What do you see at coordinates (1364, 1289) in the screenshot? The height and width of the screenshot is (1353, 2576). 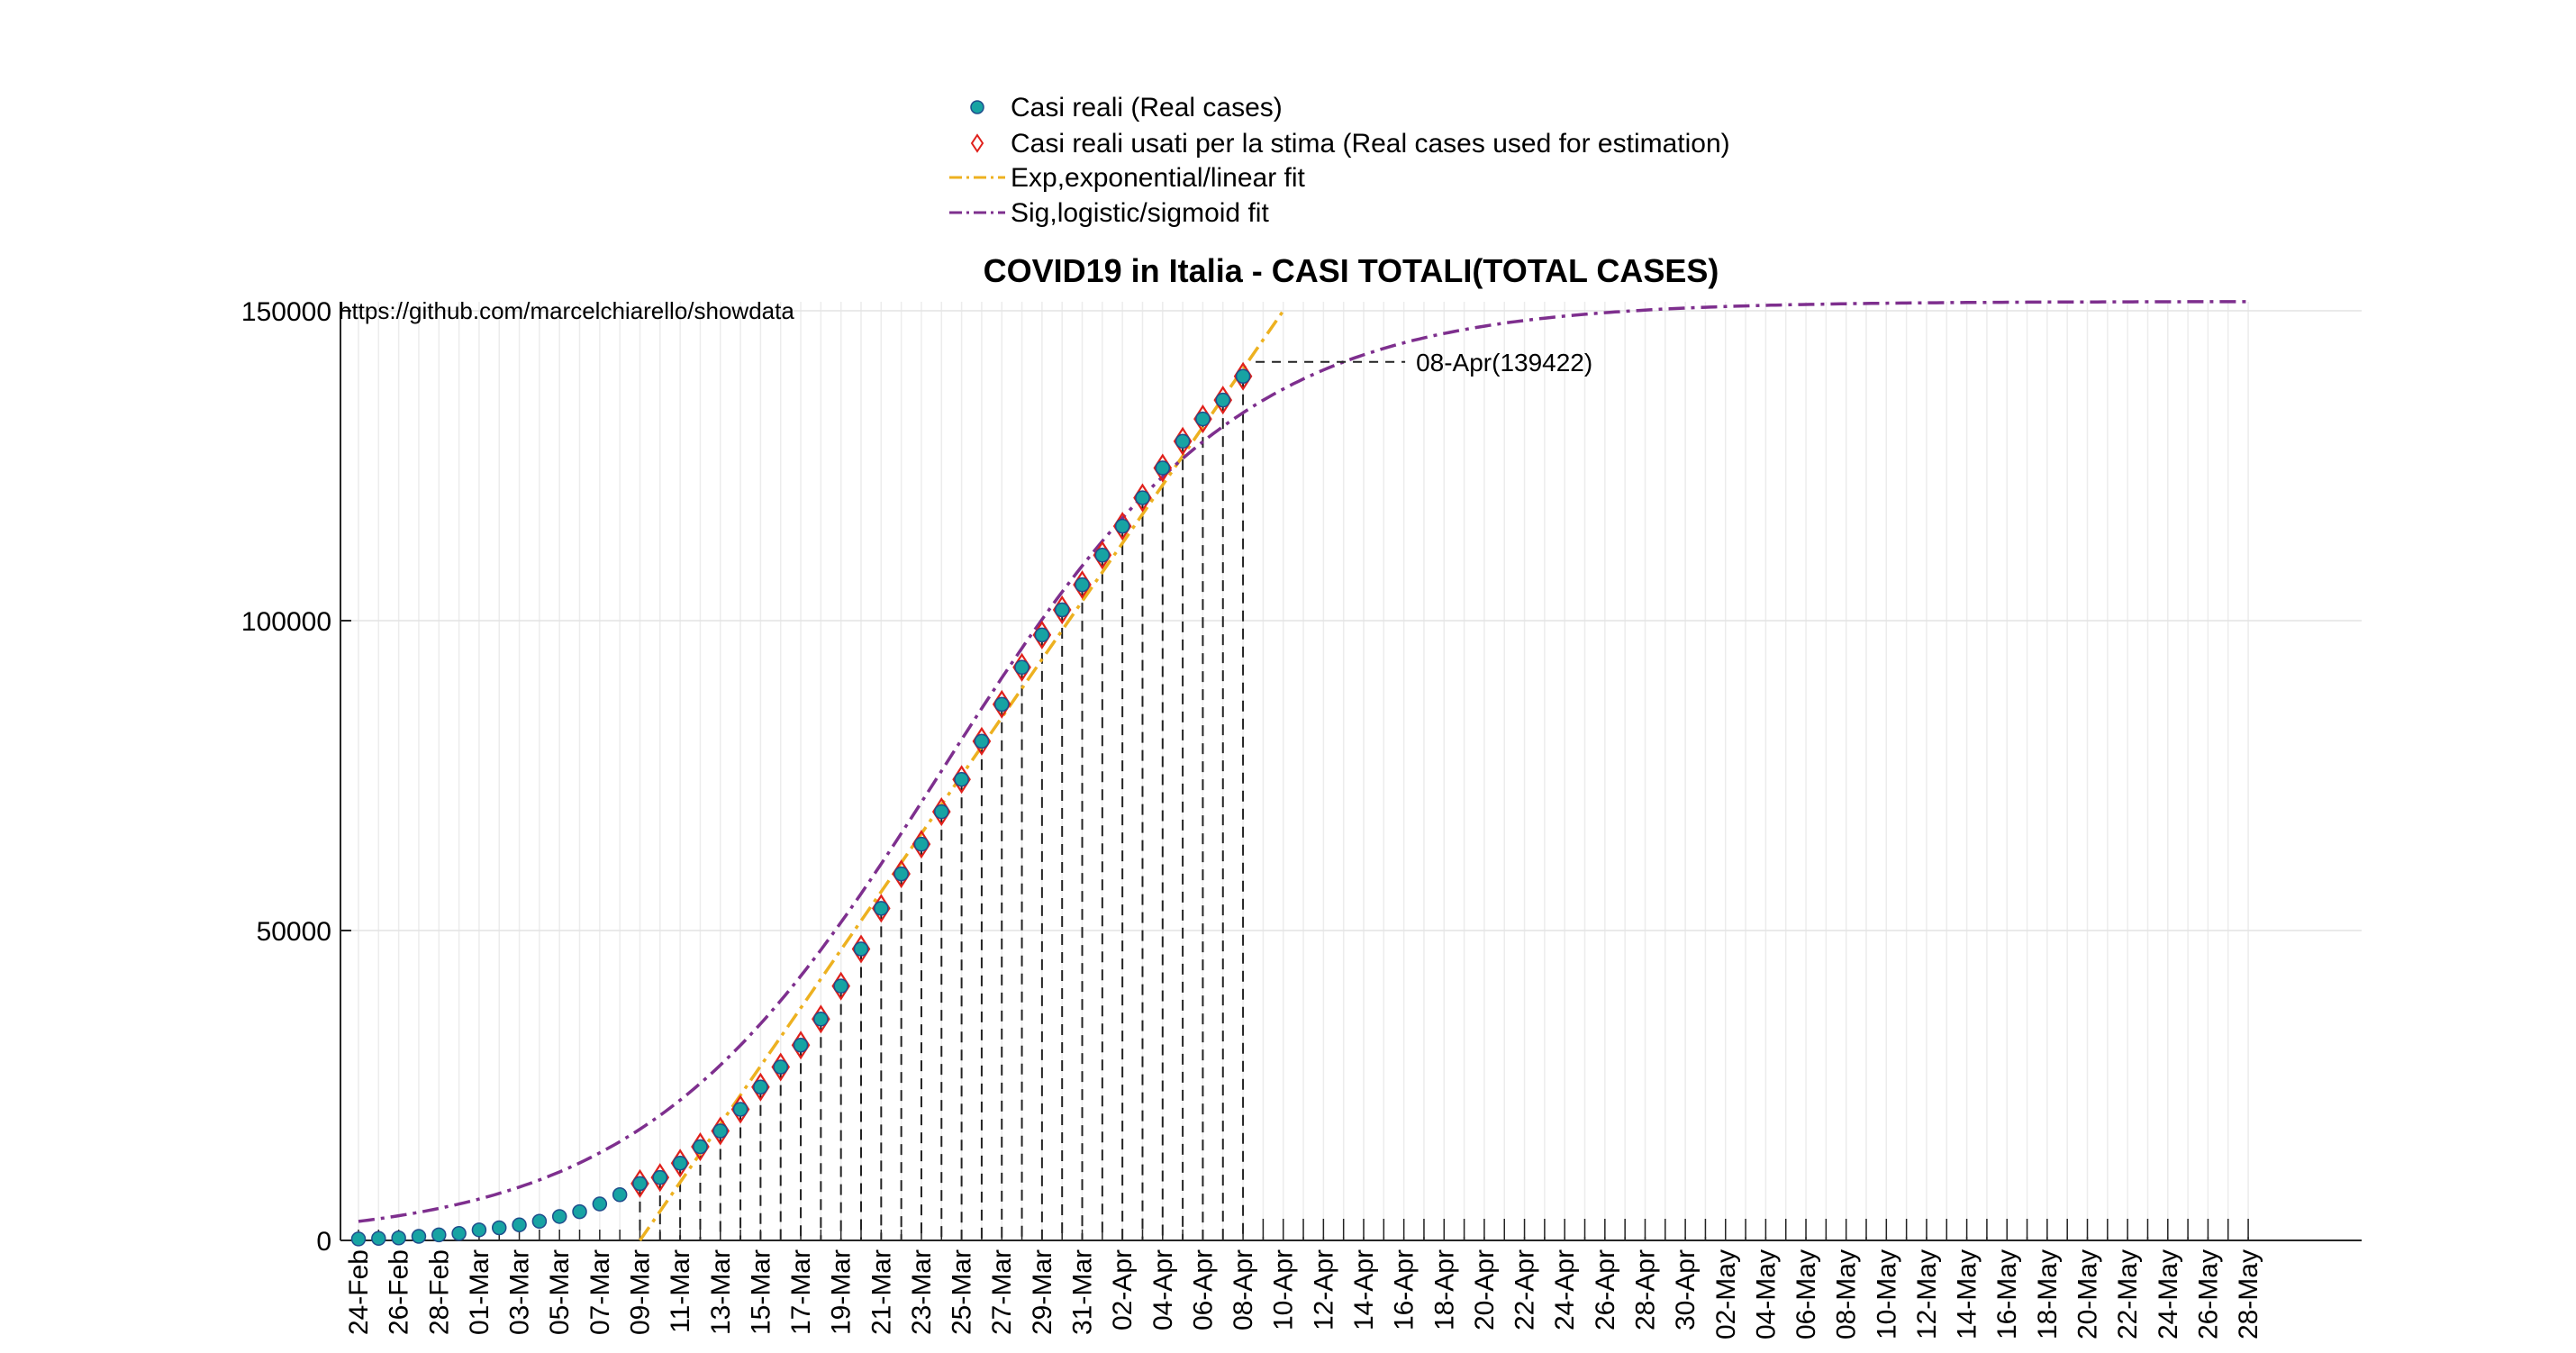 I see `x-tick-label: 14-Apr` at bounding box center [1364, 1289].